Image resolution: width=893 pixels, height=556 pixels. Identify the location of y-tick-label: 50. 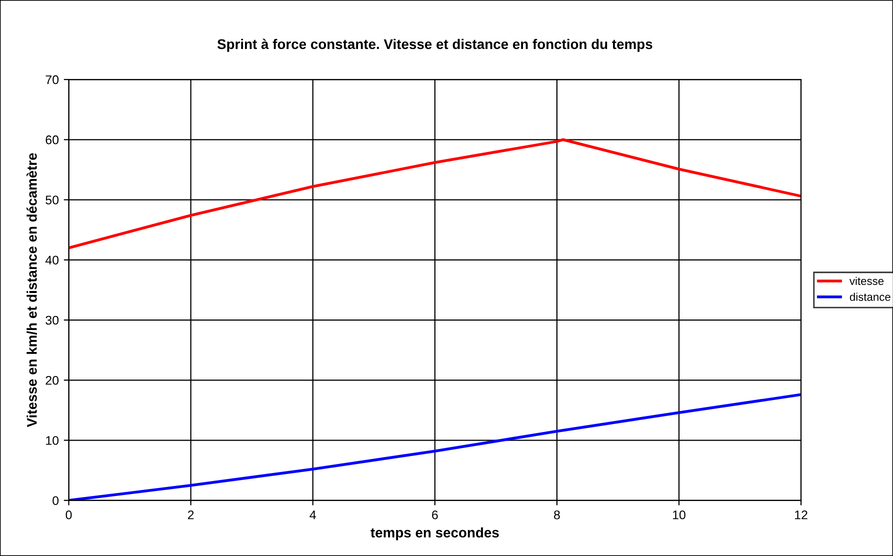
(52, 200).